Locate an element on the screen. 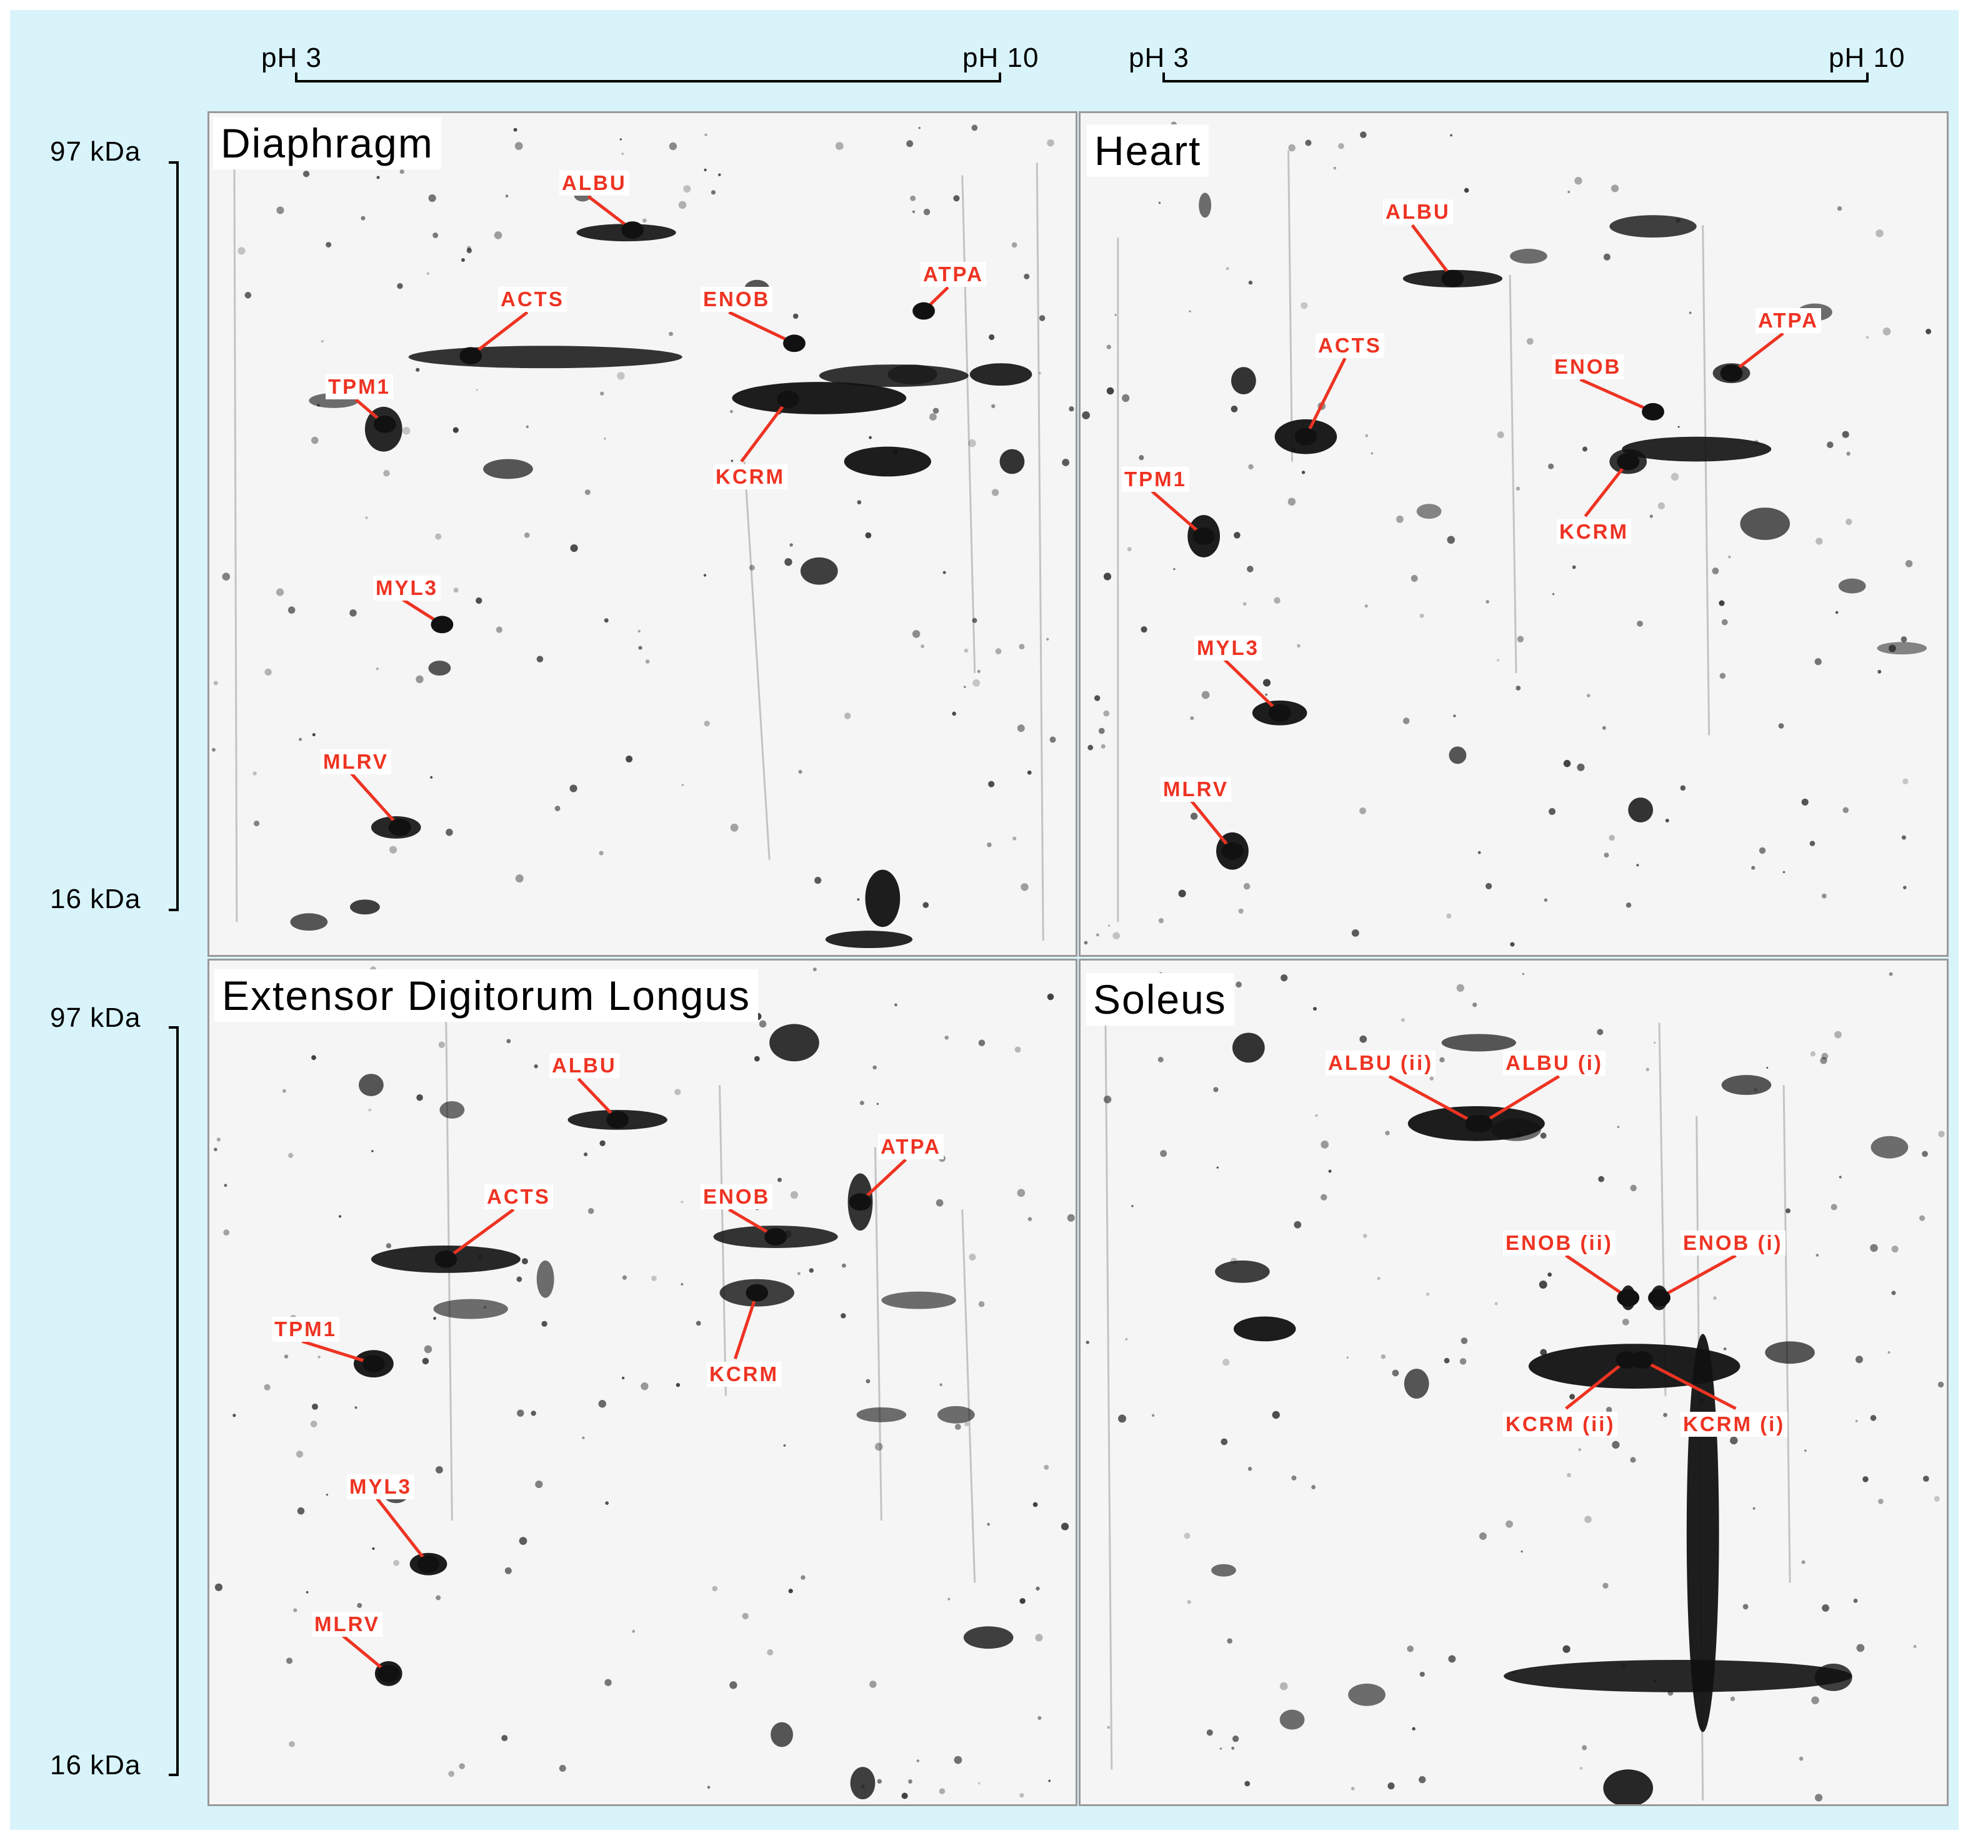  leader-line-beta-enolase-isoform-ii-spot is located at coordinates (1597, 1276).